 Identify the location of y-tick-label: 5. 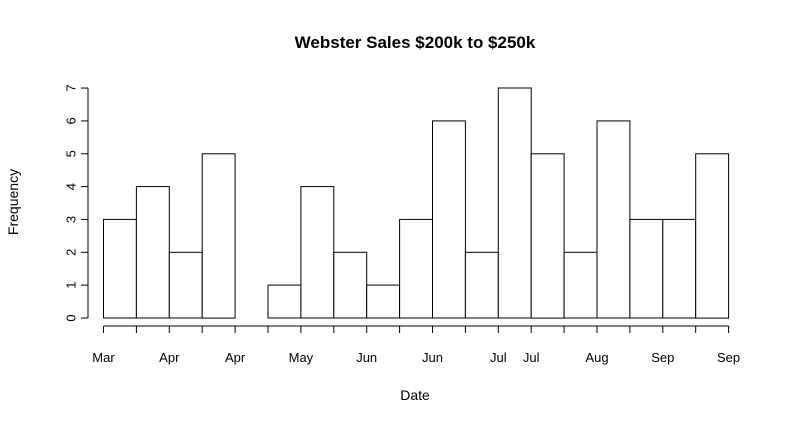
(71, 153).